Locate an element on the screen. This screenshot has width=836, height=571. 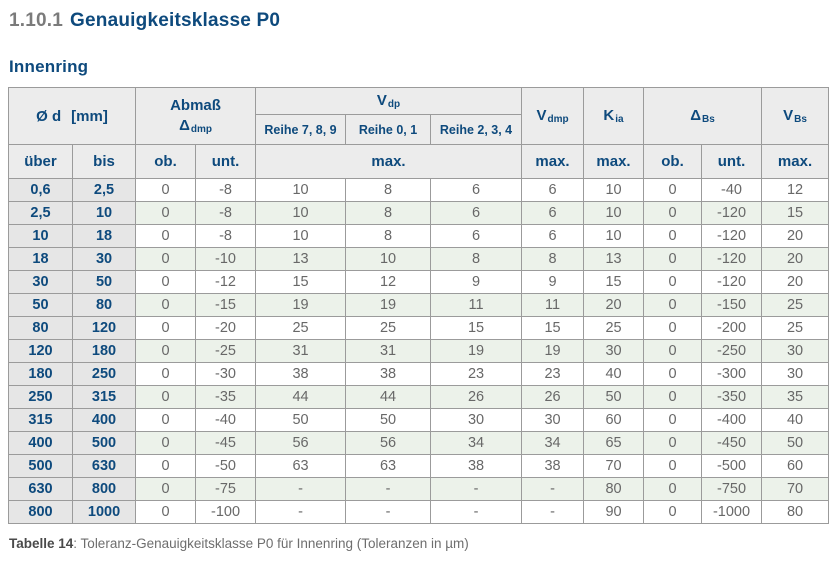
caption-label: Tabelle 14 is located at coordinates (41, 543).